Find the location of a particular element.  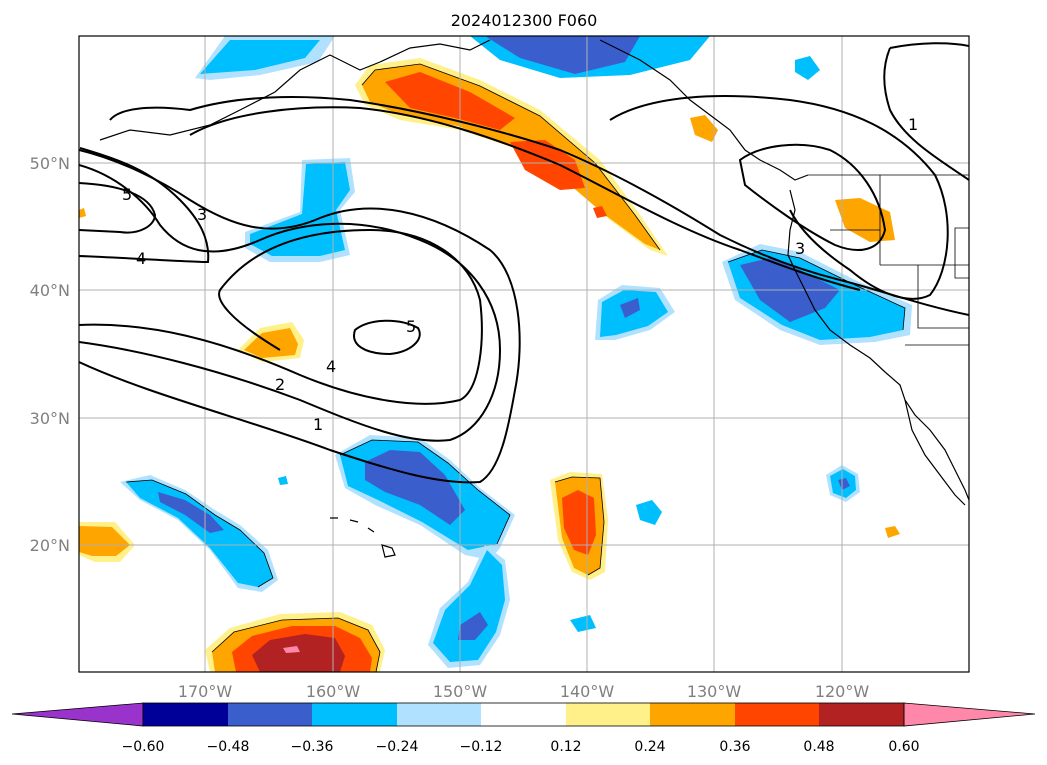

lat-tick-label: 20°N is located at coordinates (50, 545).